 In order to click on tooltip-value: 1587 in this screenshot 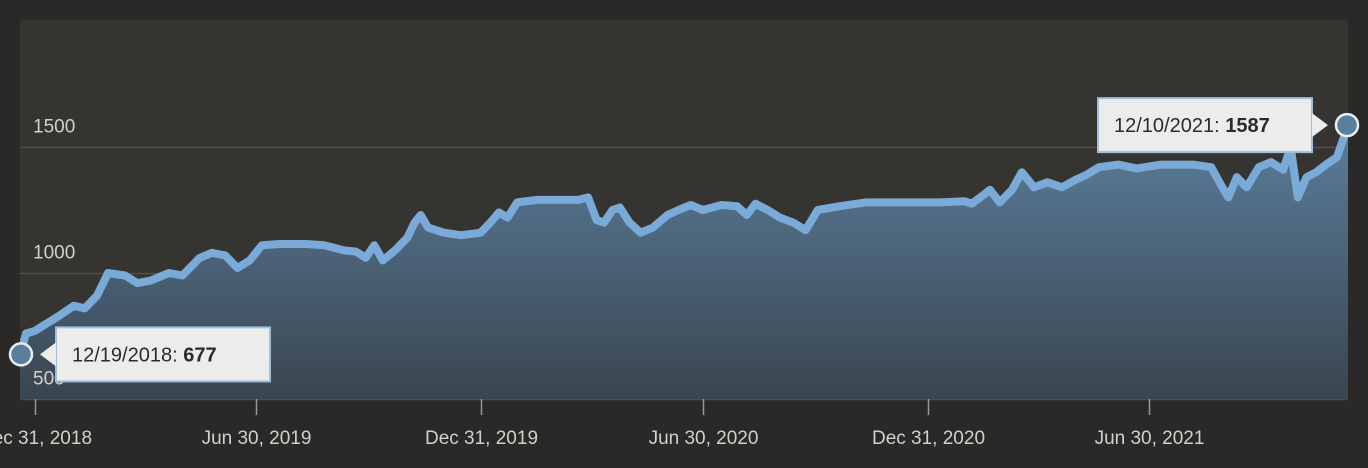, I will do `click(1247, 126)`.